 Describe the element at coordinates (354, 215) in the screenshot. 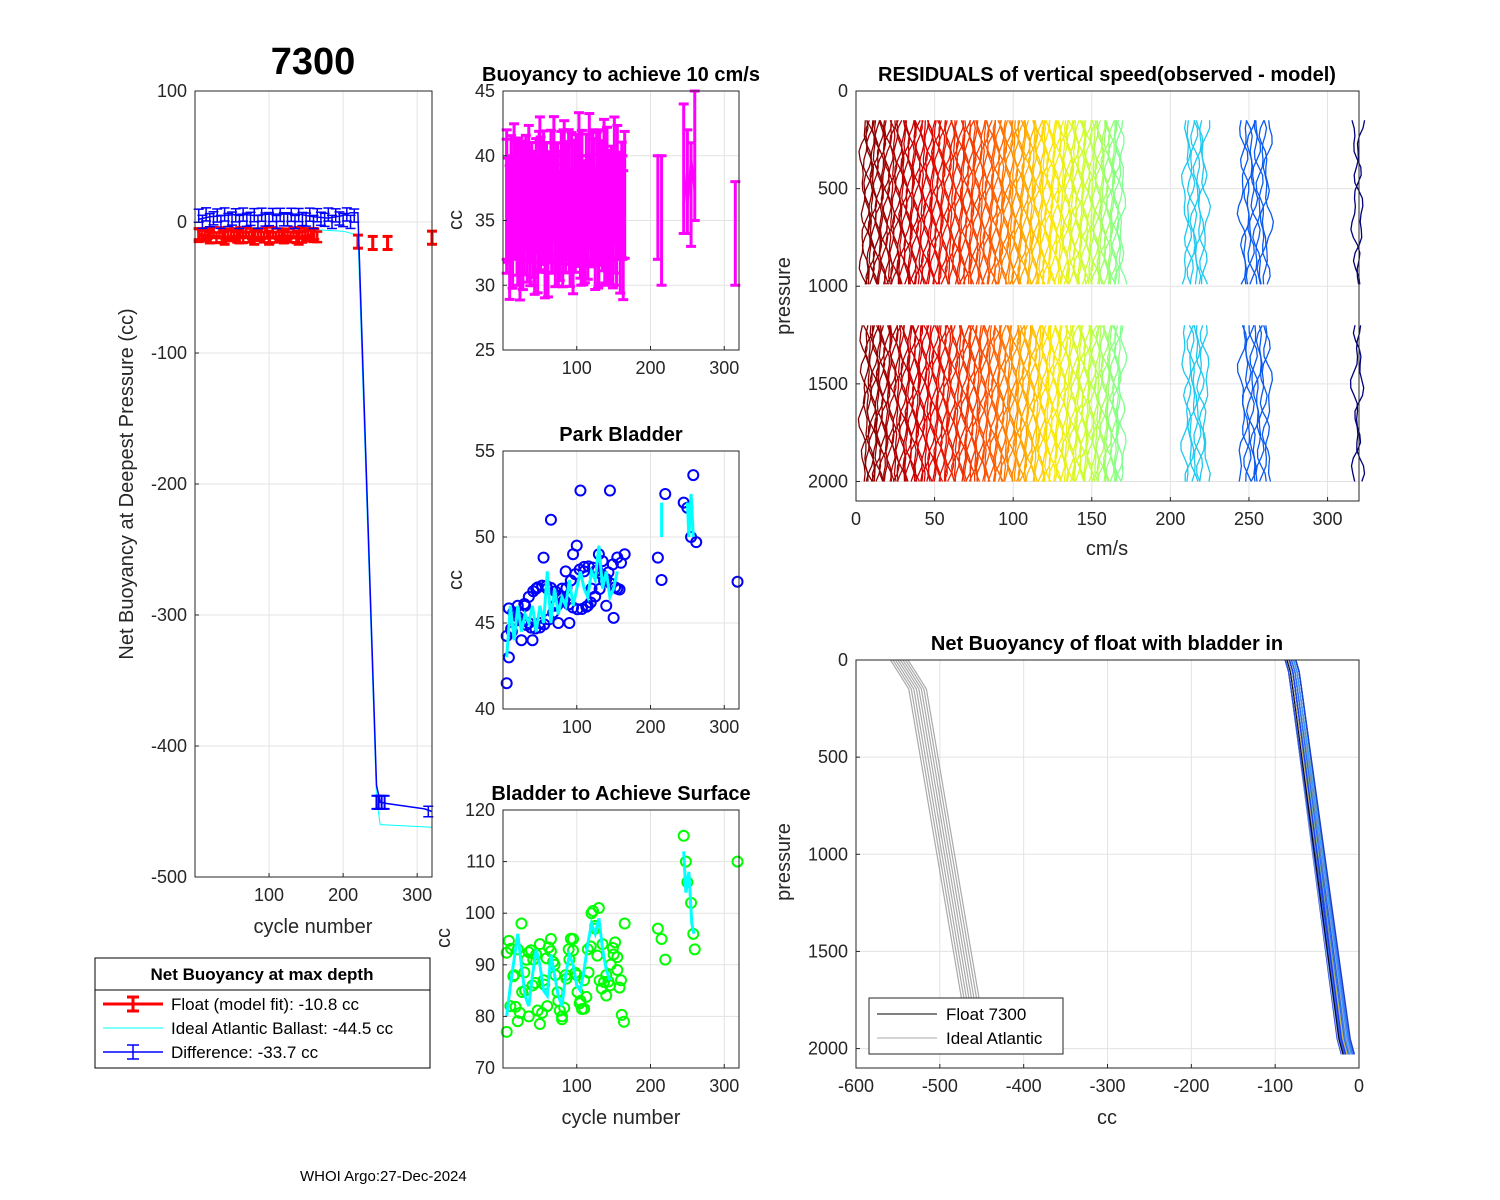

I see `difference-error-bar` at that location.